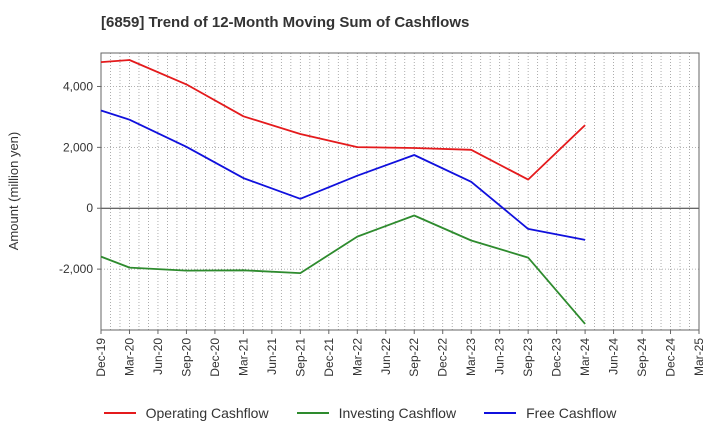 This screenshot has height=440, width=720. What do you see at coordinates (614, 356) in the screenshot?
I see `x-tick-label: Jun-24` at bounding box center [614, 356].